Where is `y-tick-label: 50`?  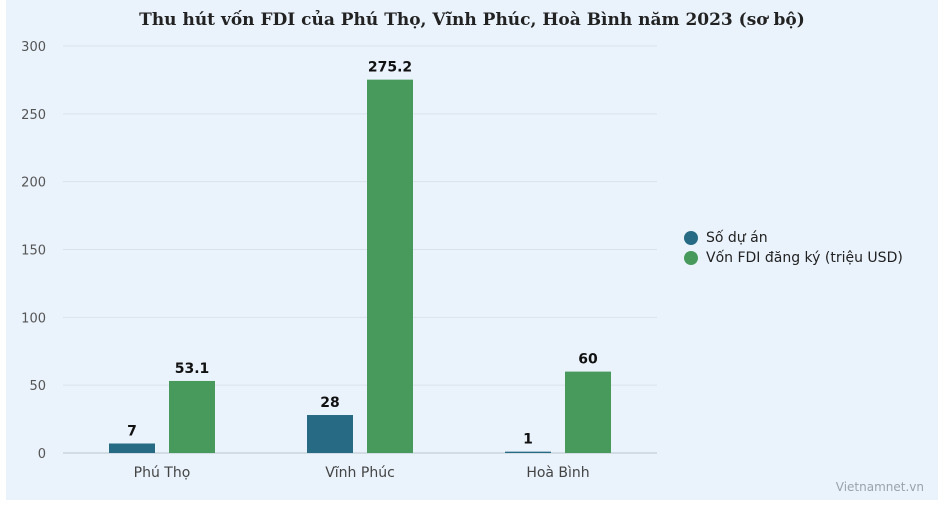
y-tick-label: 50 is located at coordinates (37, 386).